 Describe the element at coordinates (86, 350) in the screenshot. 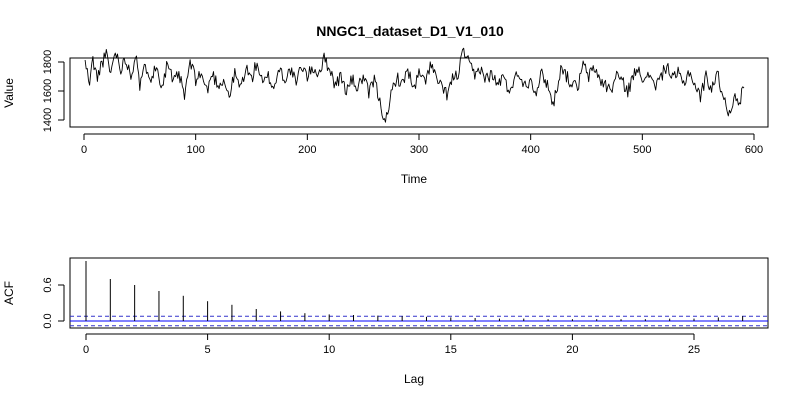

I see `lag-tick-label: 0` at that location.